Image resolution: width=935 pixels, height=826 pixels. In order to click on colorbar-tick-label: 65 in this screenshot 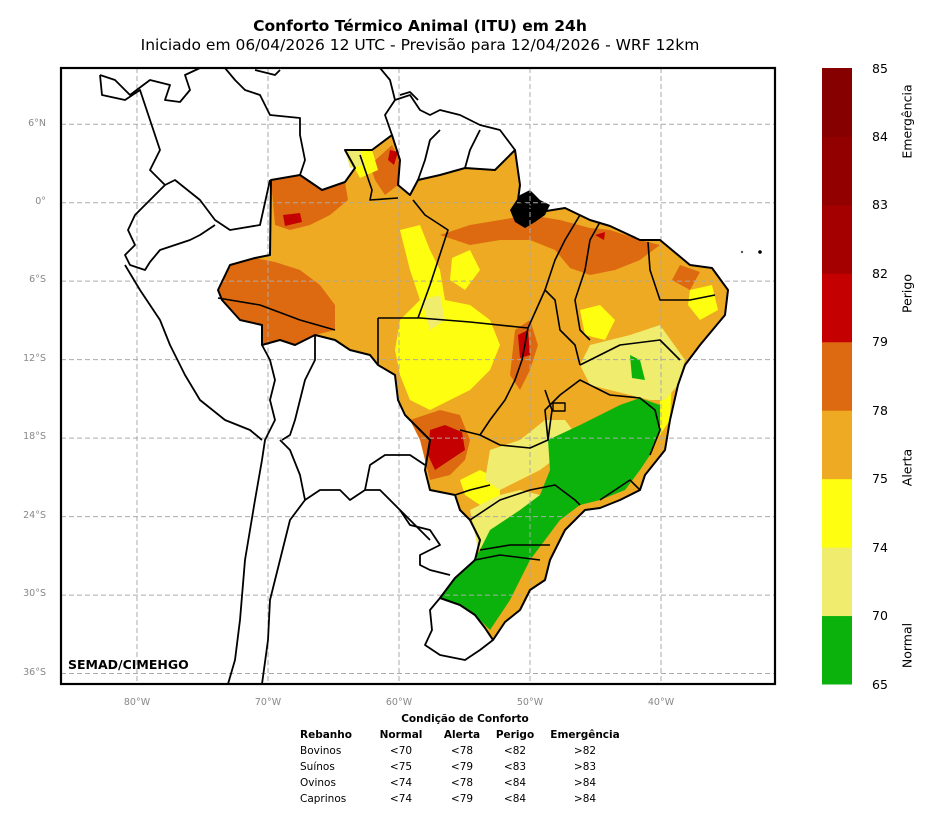, I will do `click(880, 684)`.